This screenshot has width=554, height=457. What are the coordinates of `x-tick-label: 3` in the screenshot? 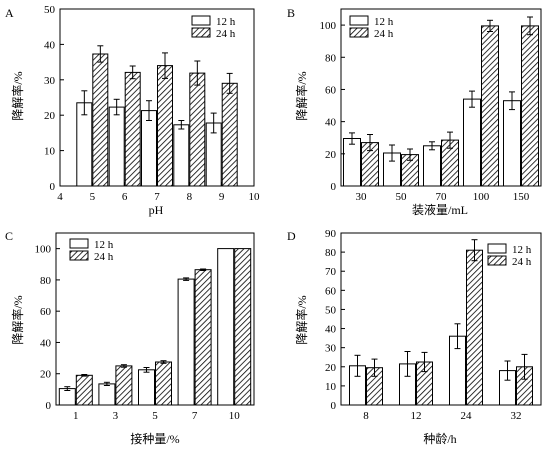 It's located at (116, 416).